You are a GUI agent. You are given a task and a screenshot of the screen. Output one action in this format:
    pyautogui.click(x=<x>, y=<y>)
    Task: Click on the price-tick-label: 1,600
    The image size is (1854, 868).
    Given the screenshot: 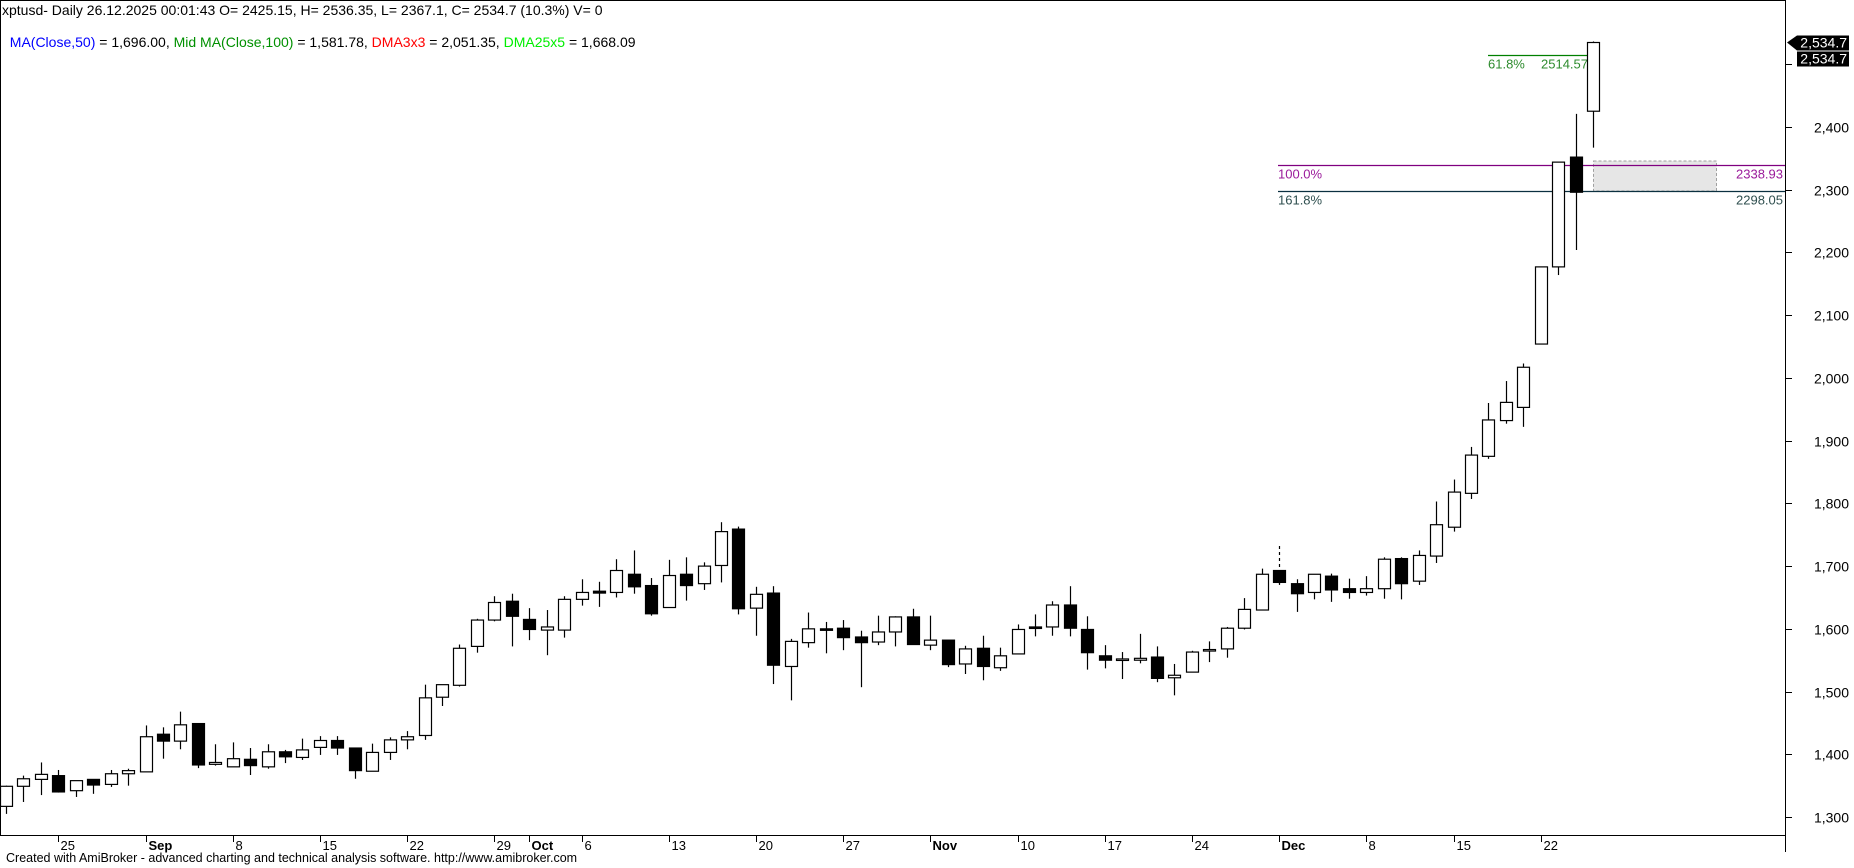 What is the action you would take?
    pyautogui.click(x=1831, y=630)
    